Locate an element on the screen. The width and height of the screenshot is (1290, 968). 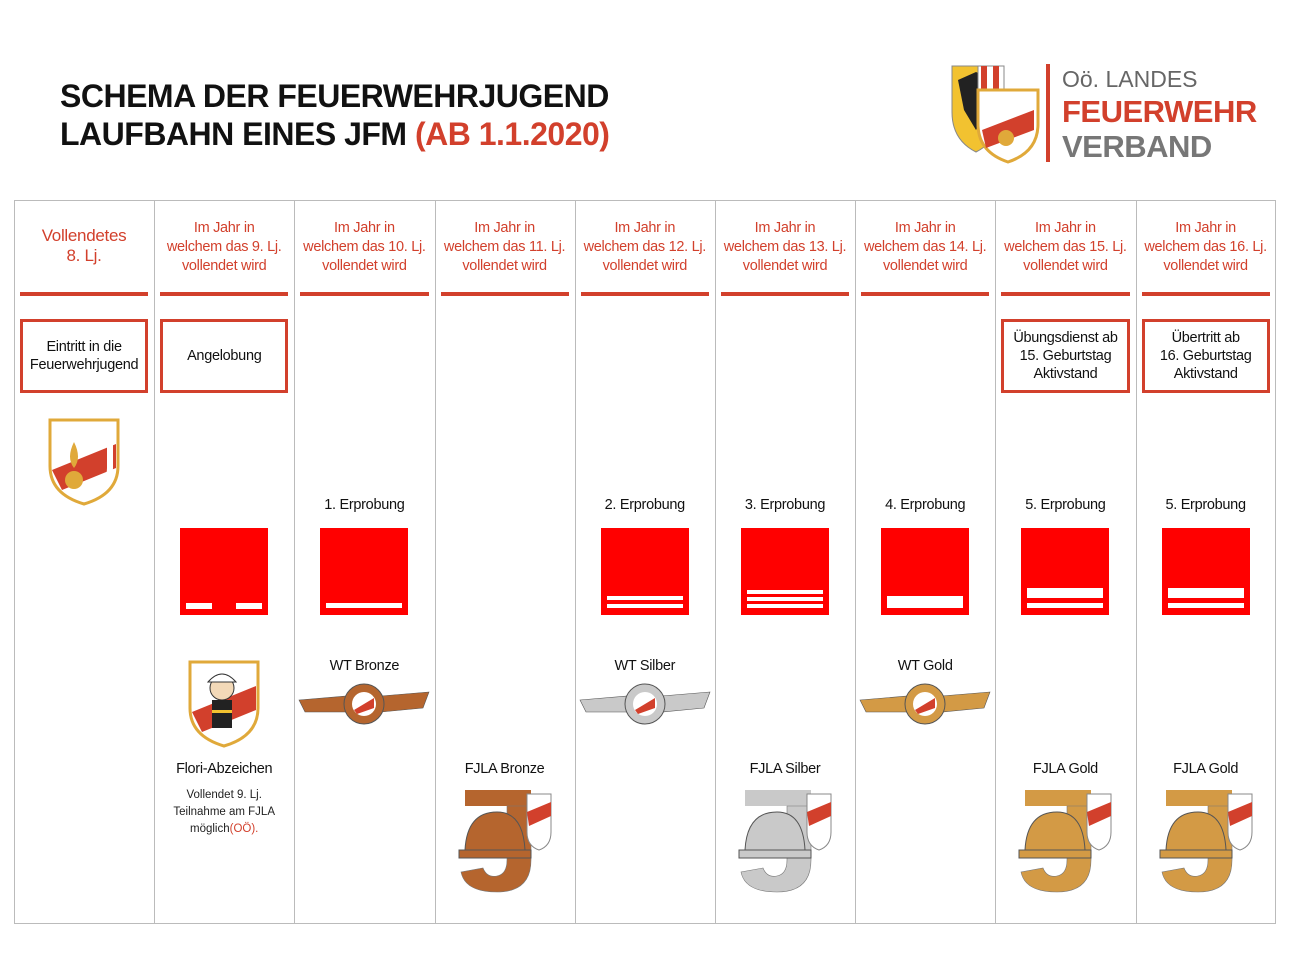
box-line: Übungsdienst ab is located at coordinates (1065, 338).